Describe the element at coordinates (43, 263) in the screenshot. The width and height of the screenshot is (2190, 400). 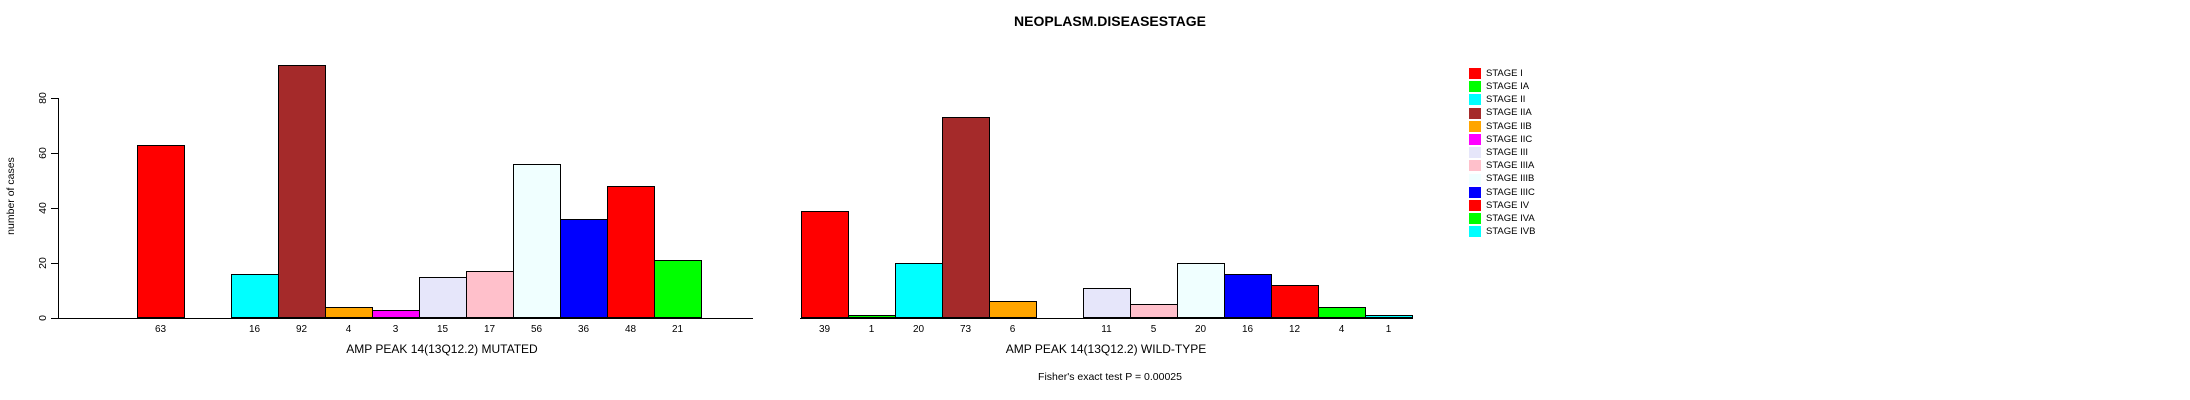
I see `y-tick-label-20: 20` at that location.